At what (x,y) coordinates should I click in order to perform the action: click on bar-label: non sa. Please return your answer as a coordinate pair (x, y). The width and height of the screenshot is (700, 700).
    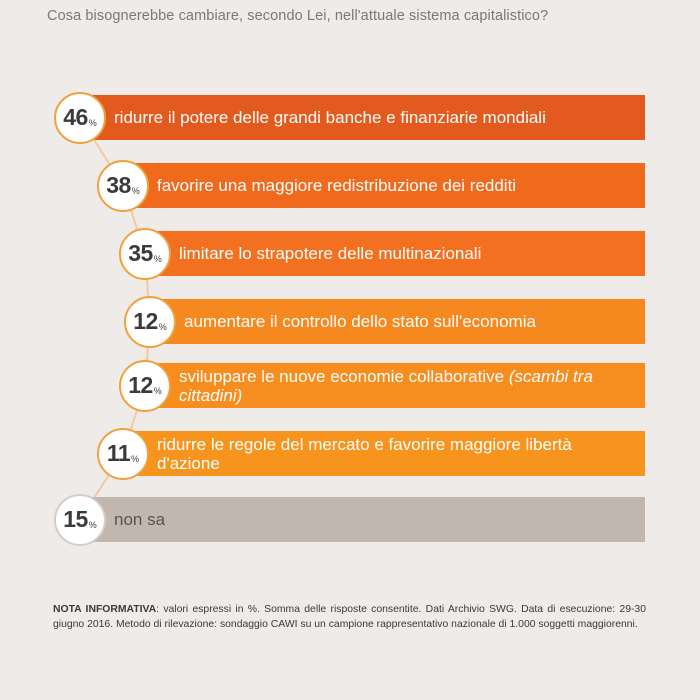
    Looking at the image, I should click on (379, 519).